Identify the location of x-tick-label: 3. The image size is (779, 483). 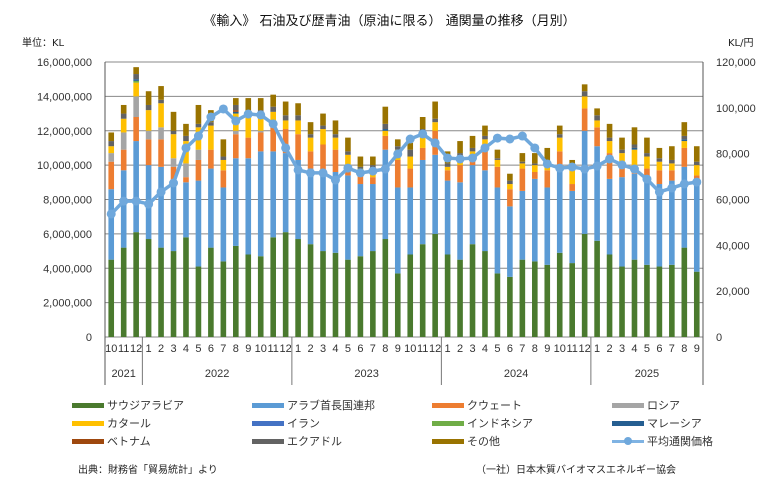
(472, 349).